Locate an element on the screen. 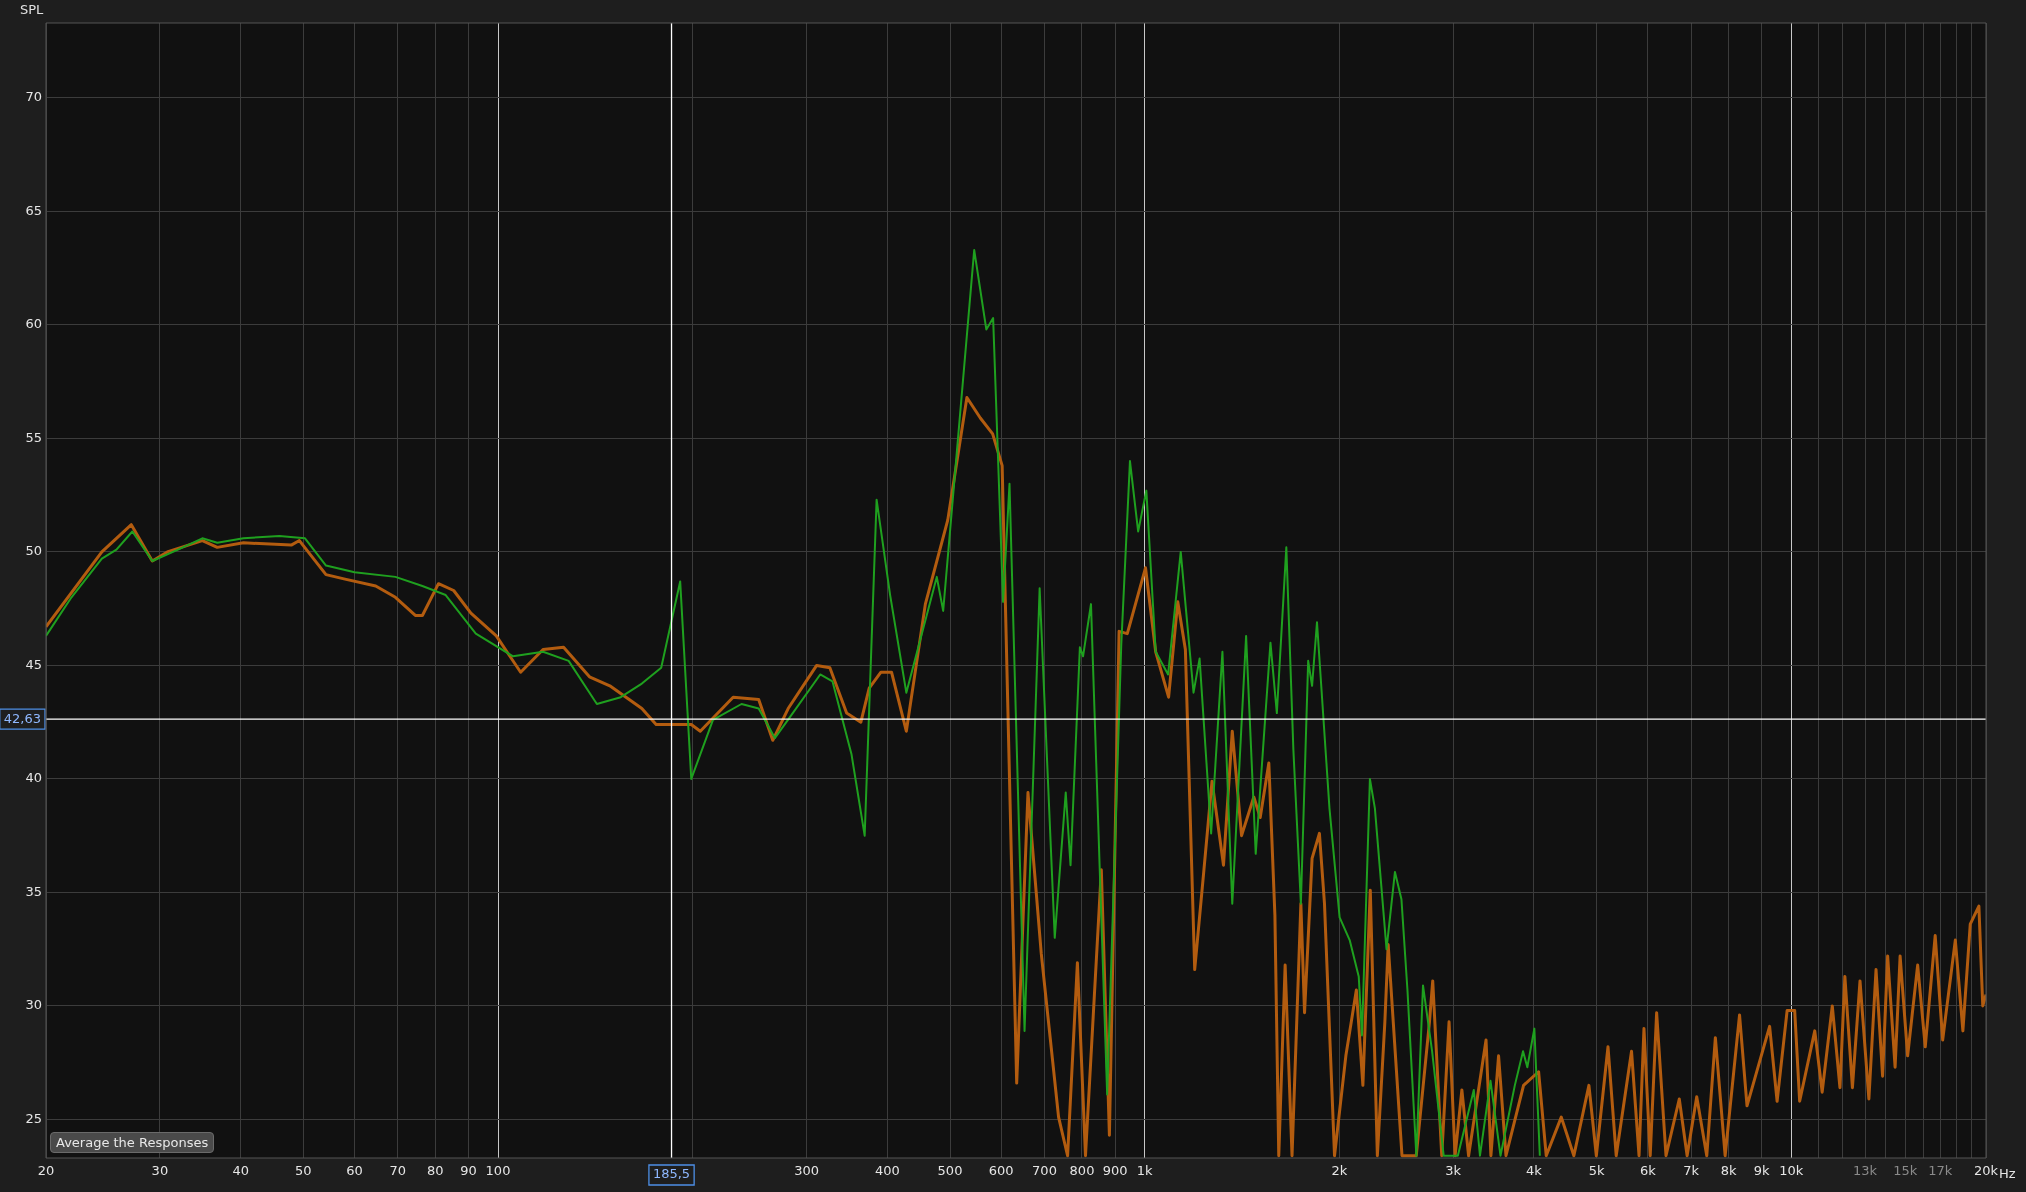 This screenshot has width=2026, height=1192. x-tick-label: 60 is located at coordinates (354, 1171).